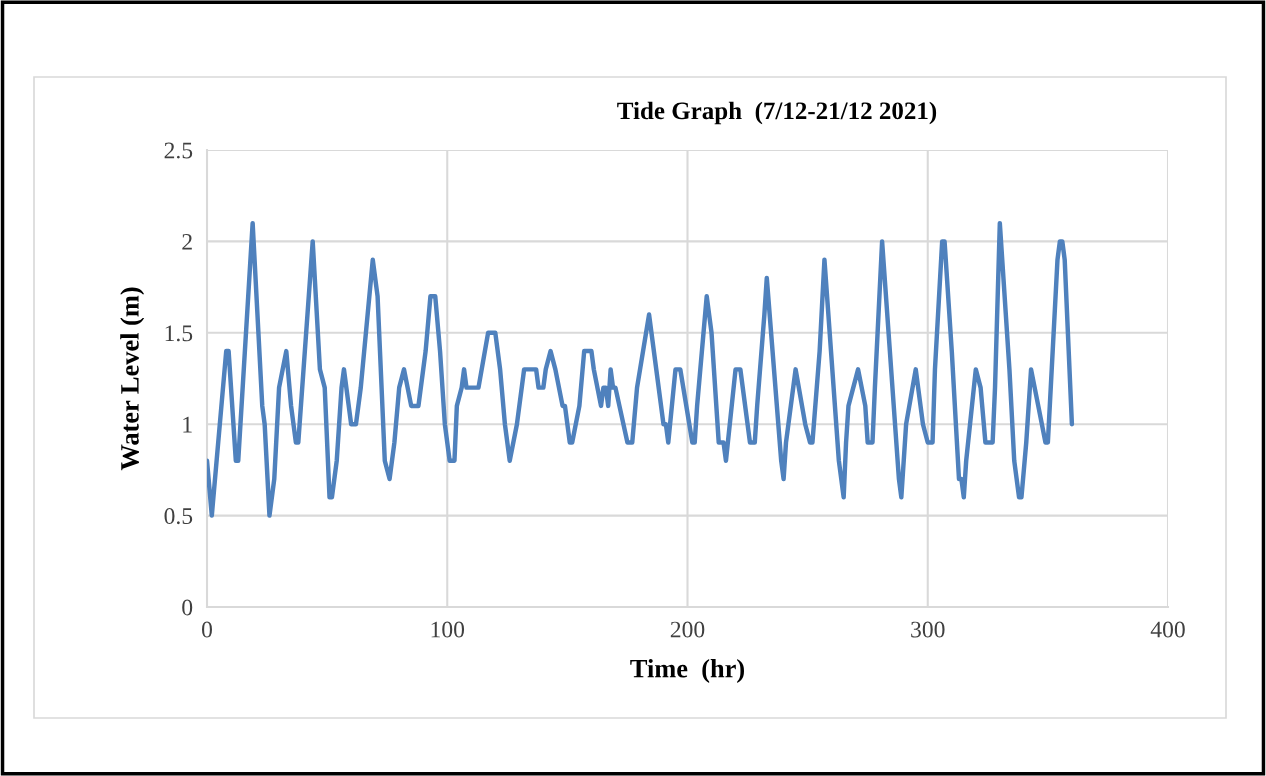 This screenshot has width=1266, height=776. I want to click on y-axis-title: Water Level (m), so click(132, 379).